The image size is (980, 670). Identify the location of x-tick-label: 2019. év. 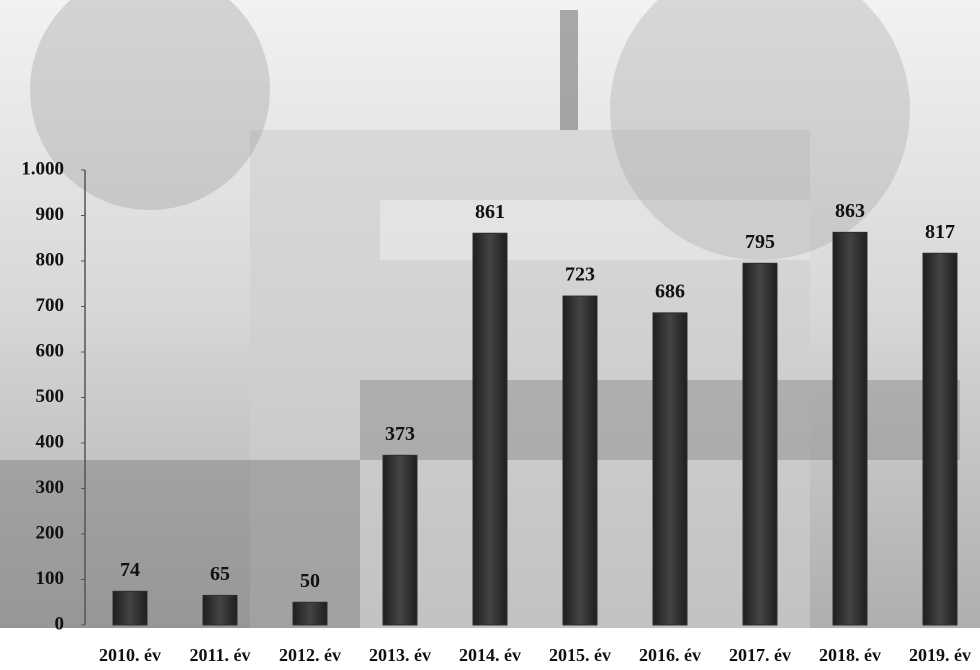
(940, 655).